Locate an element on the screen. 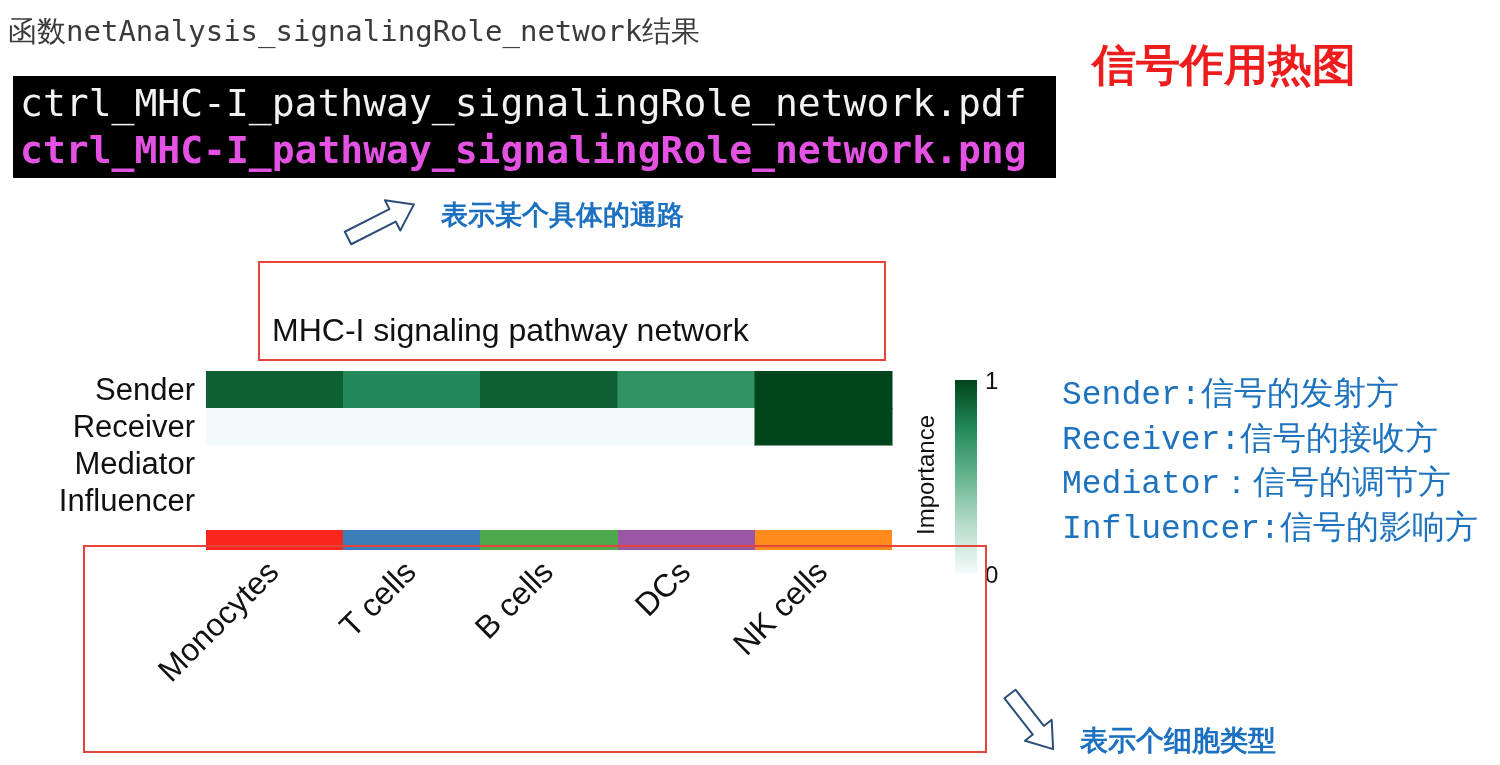 Image resolution: width=1500 pixels, height=765 pixels. y-tick-label: Sender is located at coordinates (145, 389).